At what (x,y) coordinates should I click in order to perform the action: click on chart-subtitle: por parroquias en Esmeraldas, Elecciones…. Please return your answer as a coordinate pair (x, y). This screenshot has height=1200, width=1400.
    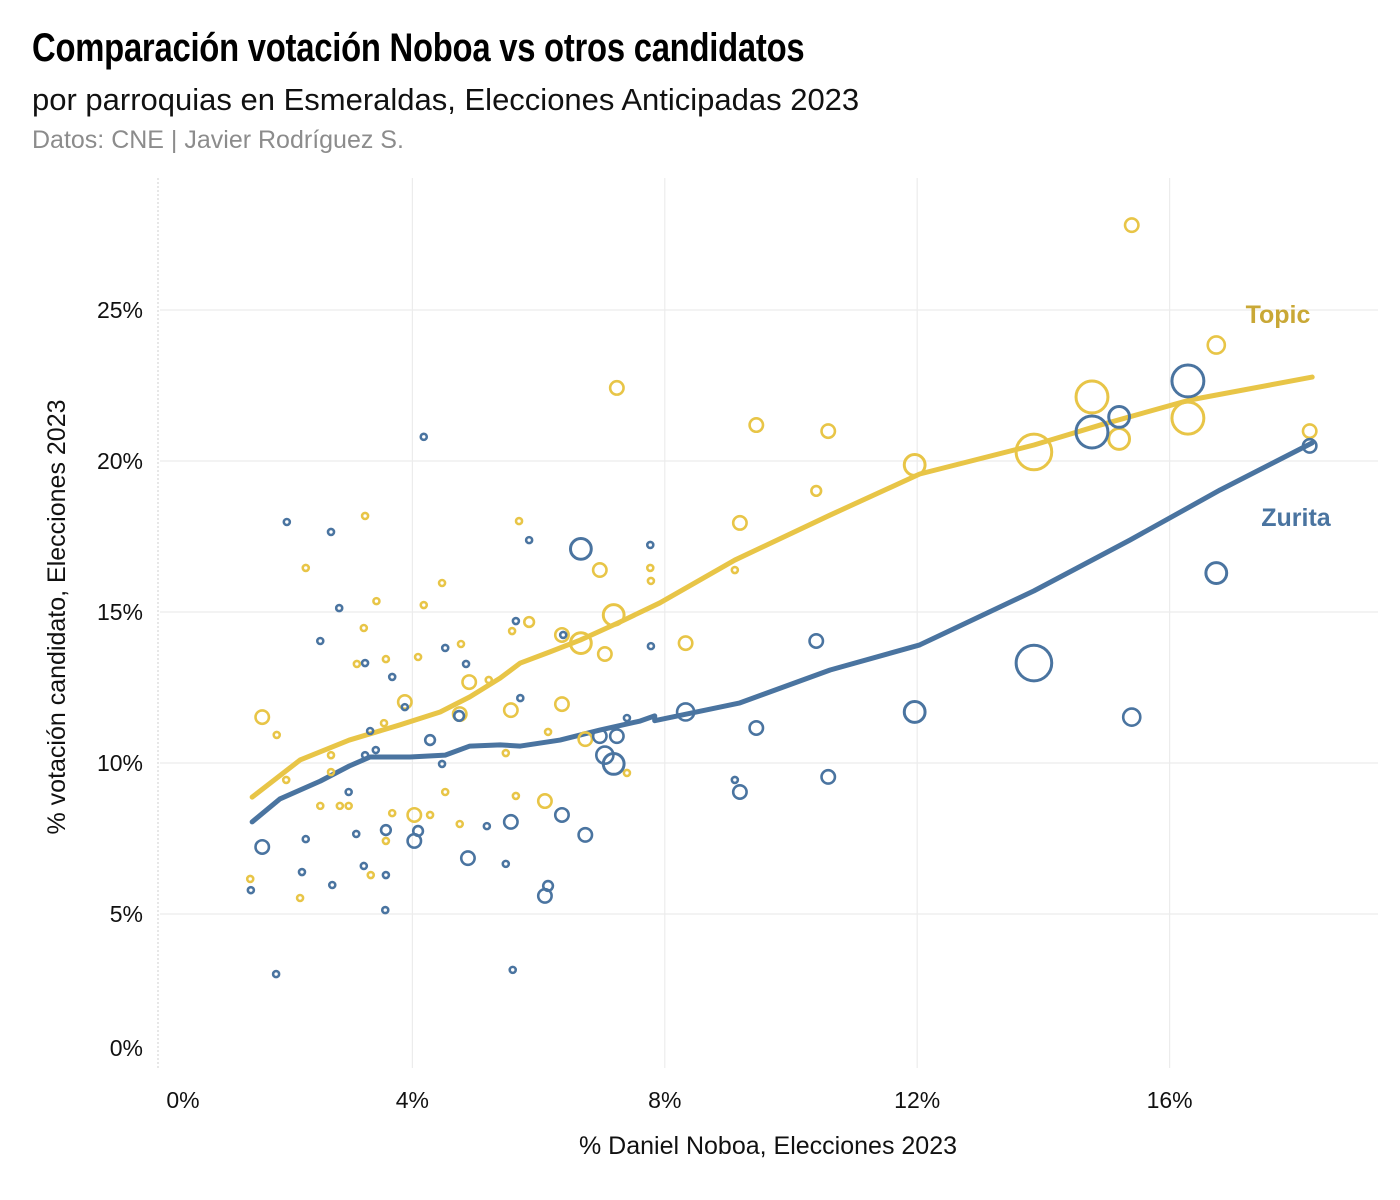
    Looking at the image, I should click on (446, 99).